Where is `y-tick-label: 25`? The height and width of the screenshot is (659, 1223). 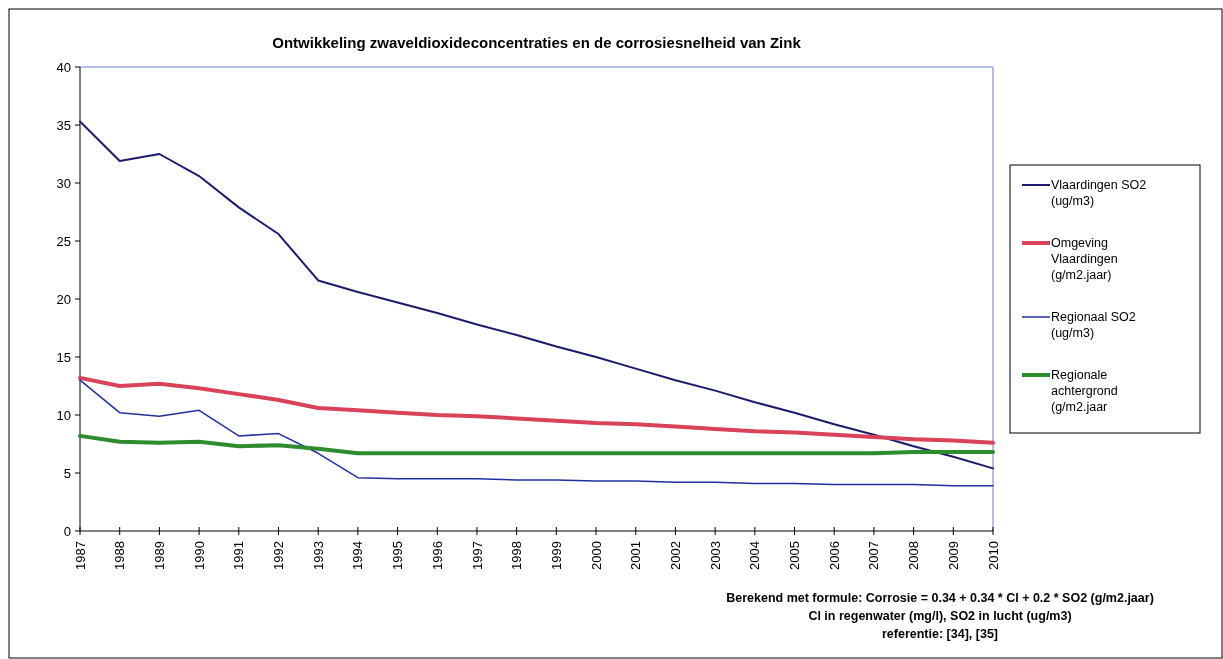
y-tick-label: 25 is located at coordinates (63, 241).